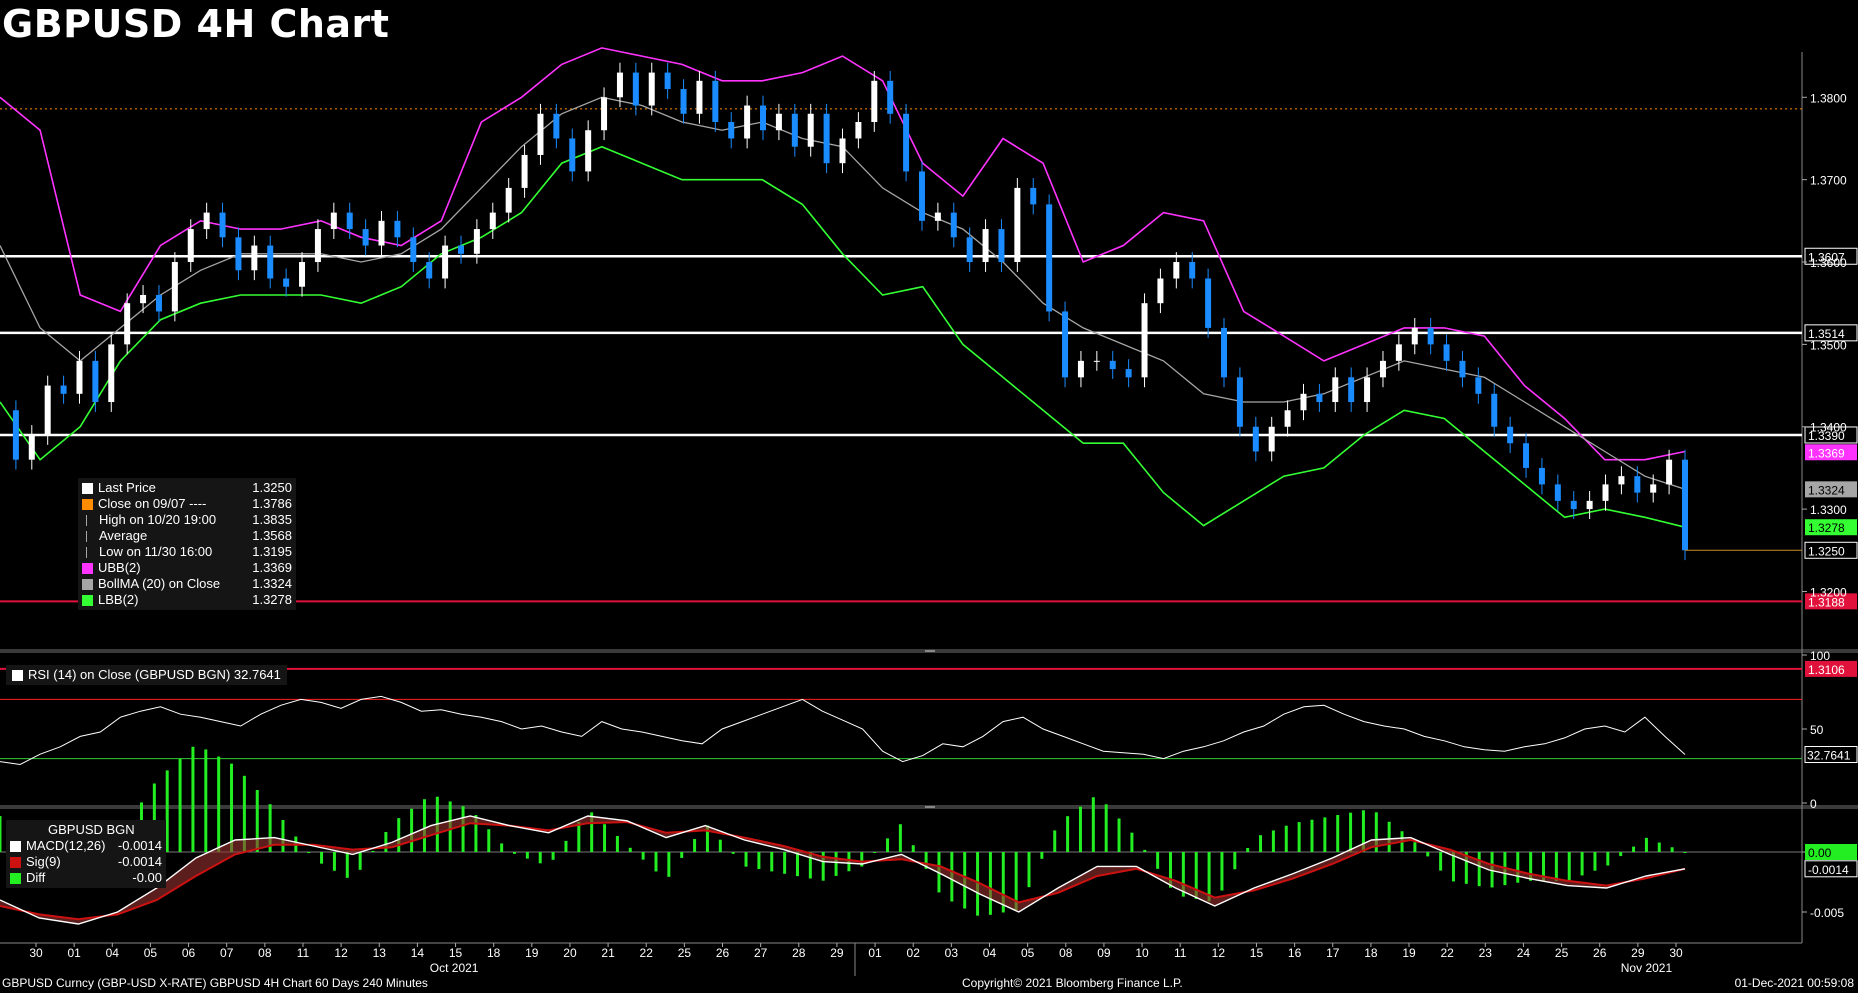 Image resolution: width=1858 pixels, height=993 pixels. I want to click on value-badge-label: 1.3369, so click(1826, 453).